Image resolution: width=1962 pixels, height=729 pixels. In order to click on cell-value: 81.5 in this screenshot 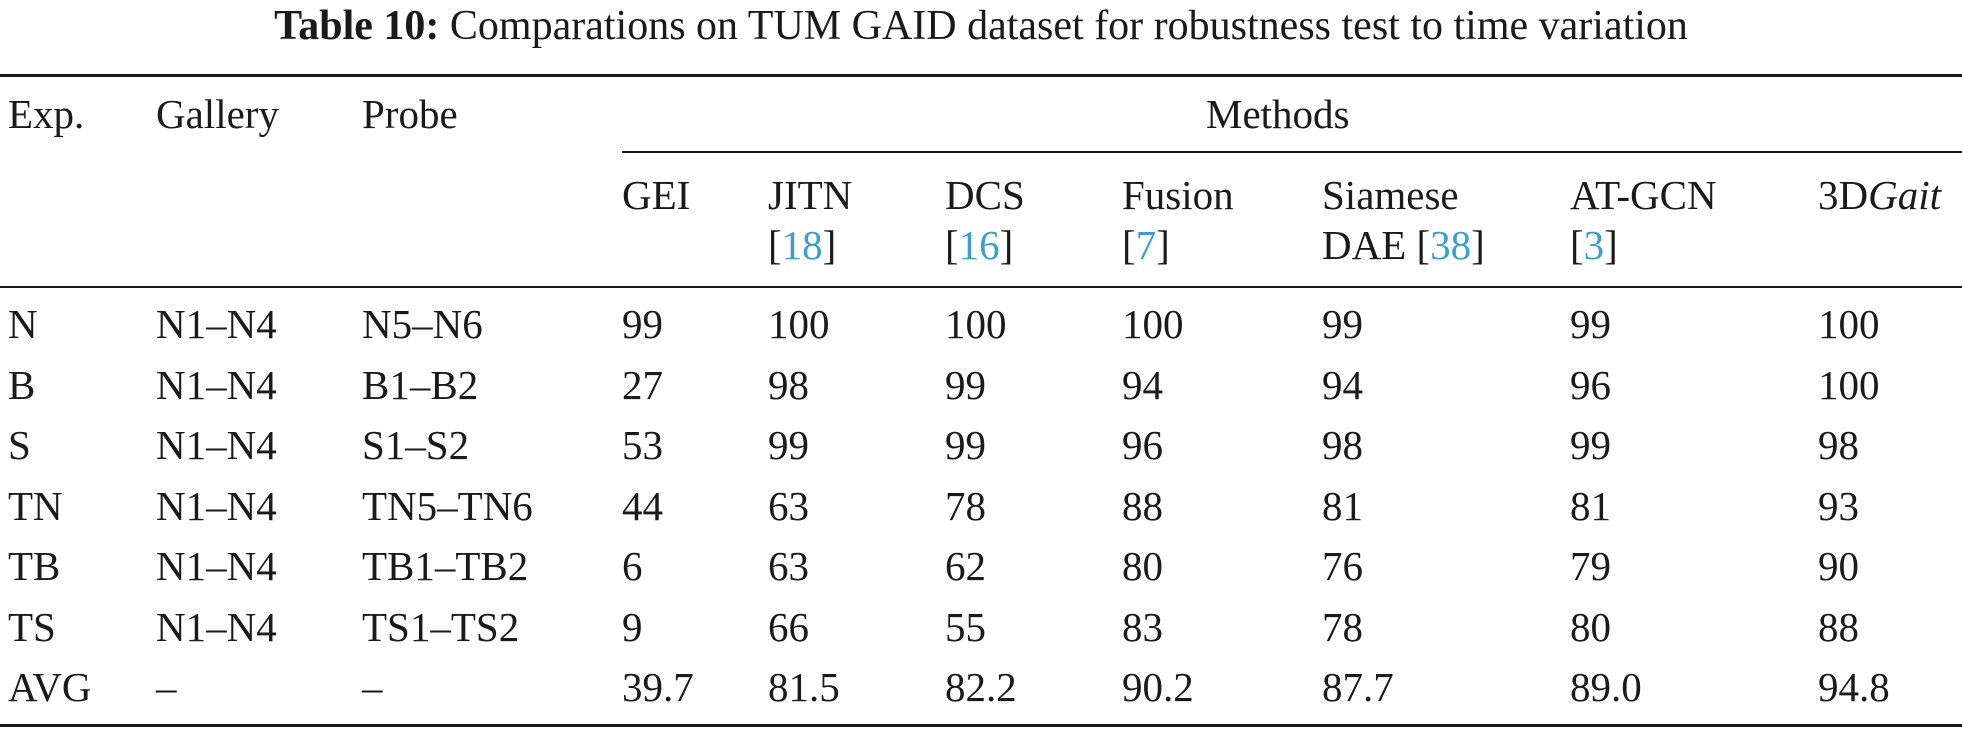, I will do `click(804, 687)`.